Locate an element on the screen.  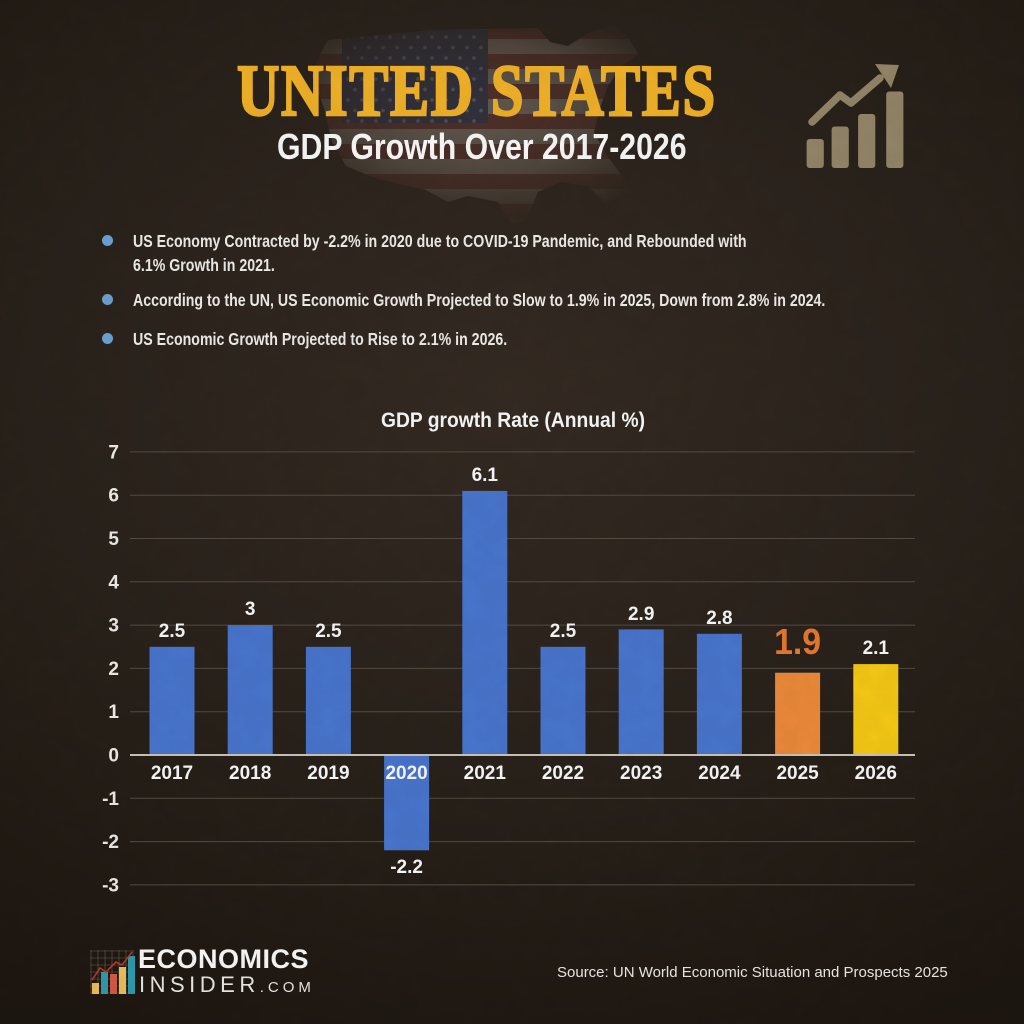
svg-text: 2020 is located at coordinates (406, 773).